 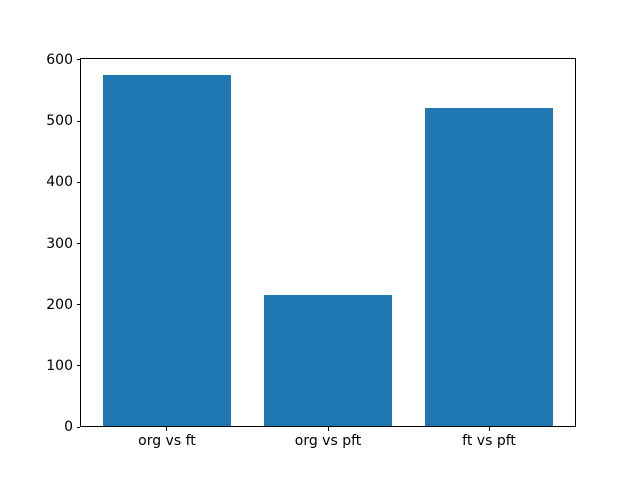 What do you see at coordinates (59, 365) in the screenshot?
I see `y-tick-label: 100` at bounding box center [59, 365].